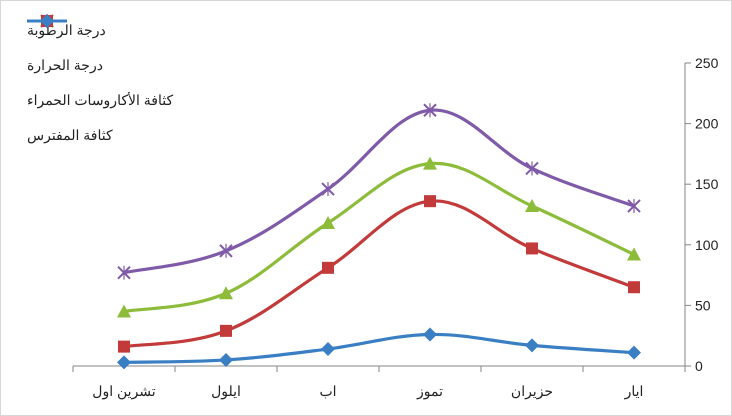 The height and width of the screenshot is (416, 732). I want to click on legend-marker, so click(47, 21).